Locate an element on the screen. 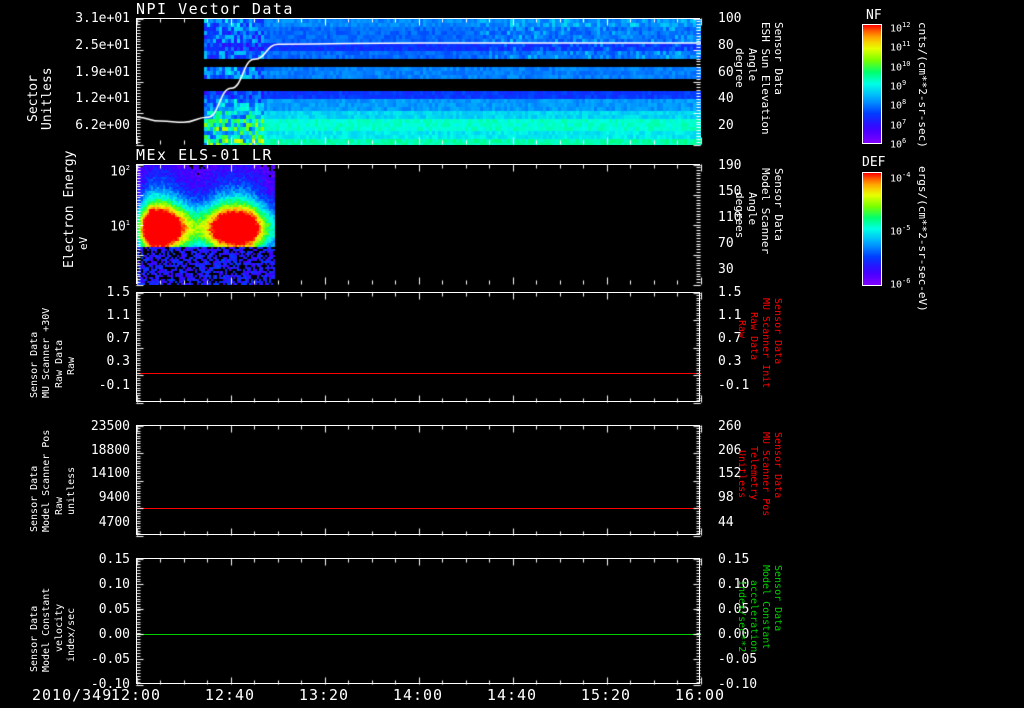 This screenshot has height=708, width=1024. colorbar-tick: 10⁻⁵ is located at coordinates (900, 231).